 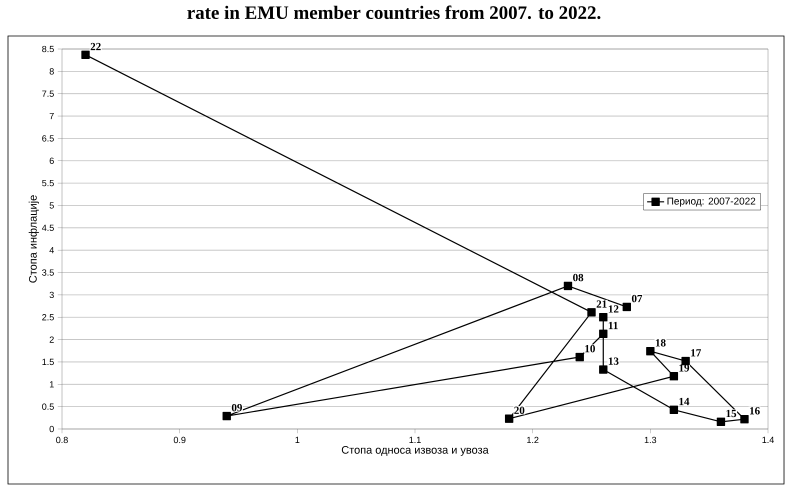 I want to click on annotation: 17, so click(x=696, y=352).